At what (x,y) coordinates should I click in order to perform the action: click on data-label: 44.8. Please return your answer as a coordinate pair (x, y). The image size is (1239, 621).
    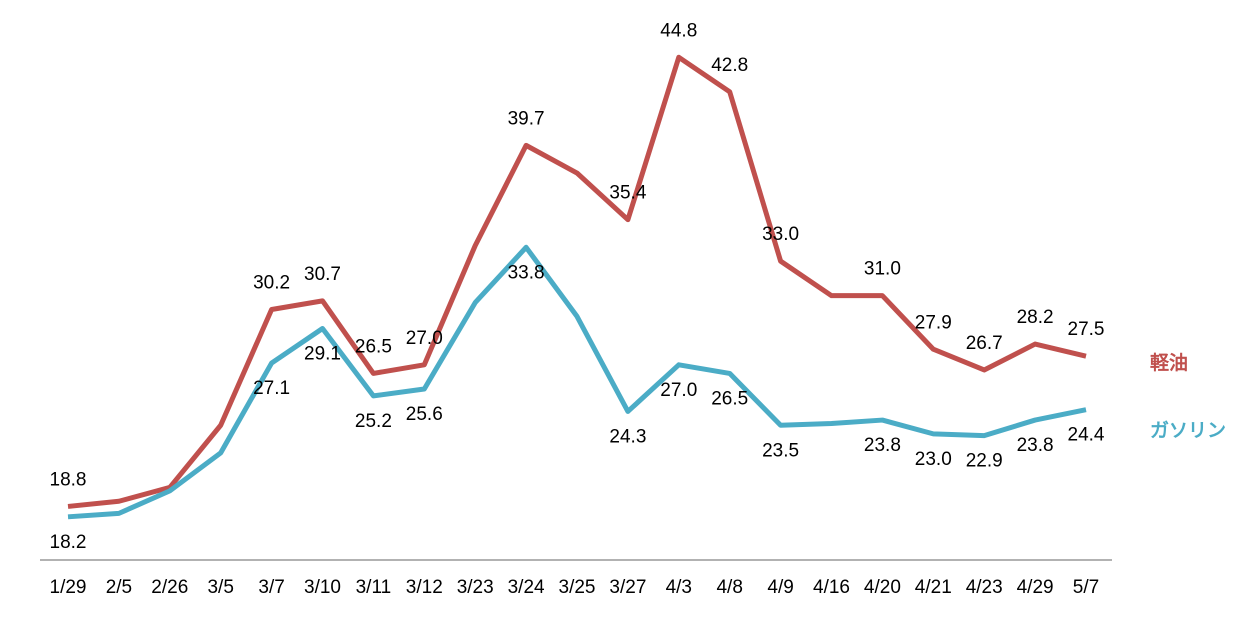
    Looking at the image, I should click on (678, 30).